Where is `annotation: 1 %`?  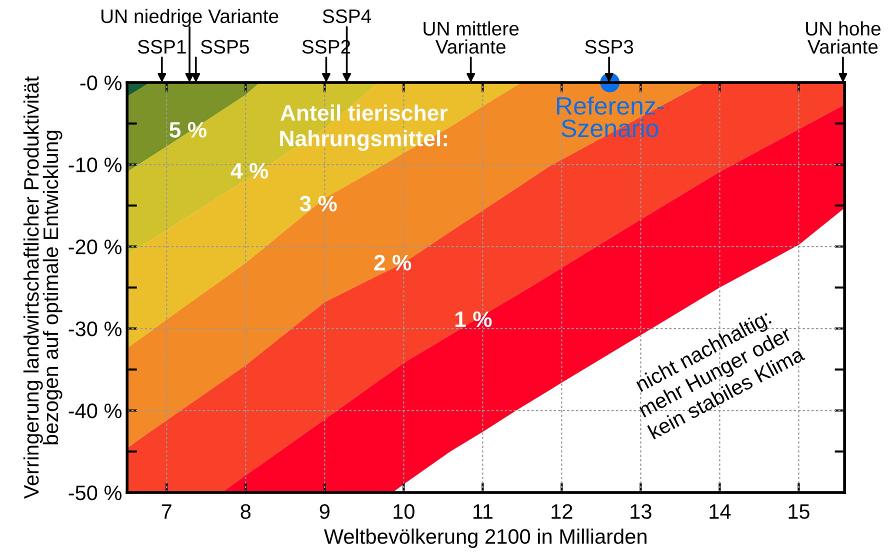
annotation: 1 % is located at coordinates (473, 319).